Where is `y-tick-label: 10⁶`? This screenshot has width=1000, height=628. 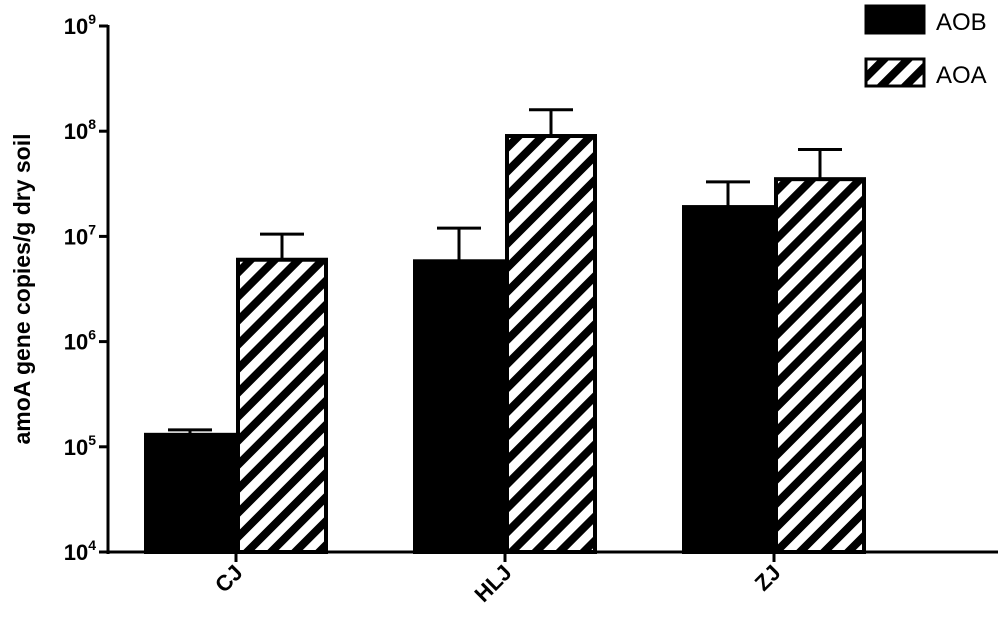 y-tick-label: 10⁶ is located at coordinates (80, 341).